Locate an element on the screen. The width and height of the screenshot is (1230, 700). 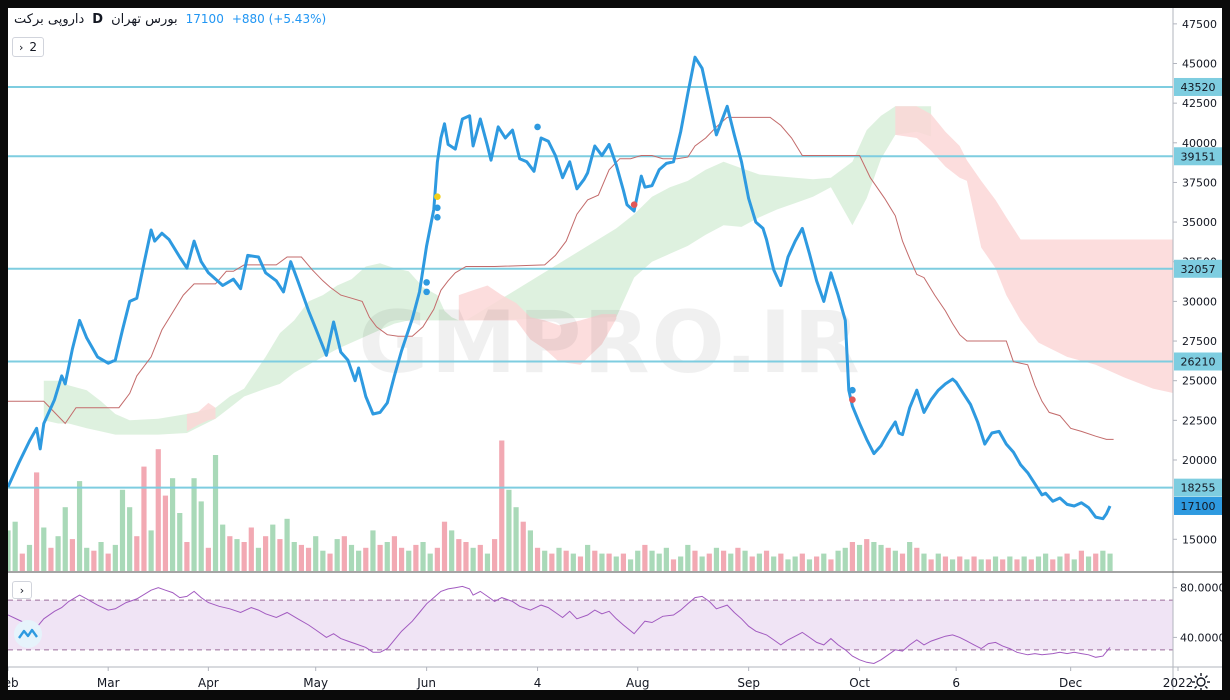
level-price-tag: 26210 is located at coordinates (1198, 362).